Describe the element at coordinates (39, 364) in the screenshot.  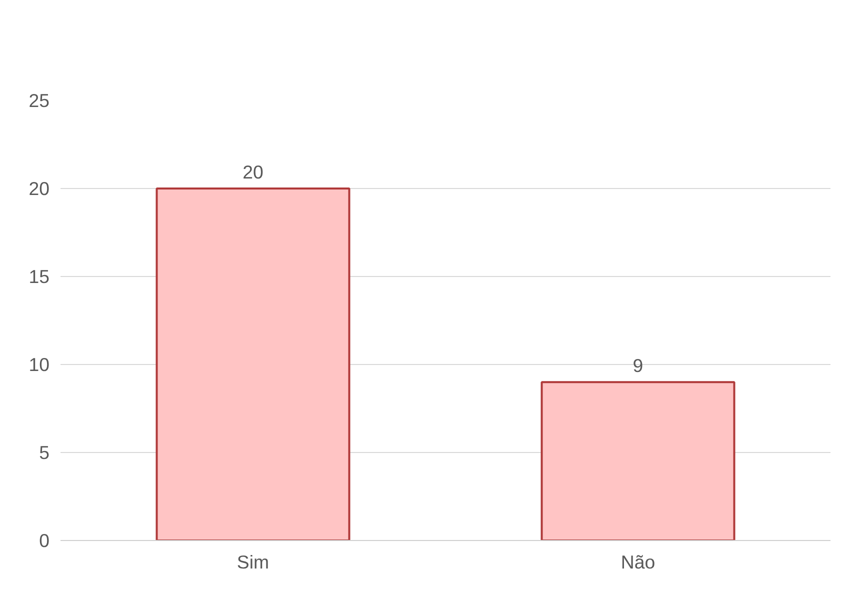
I see `y-tick-label: 10` at that location.